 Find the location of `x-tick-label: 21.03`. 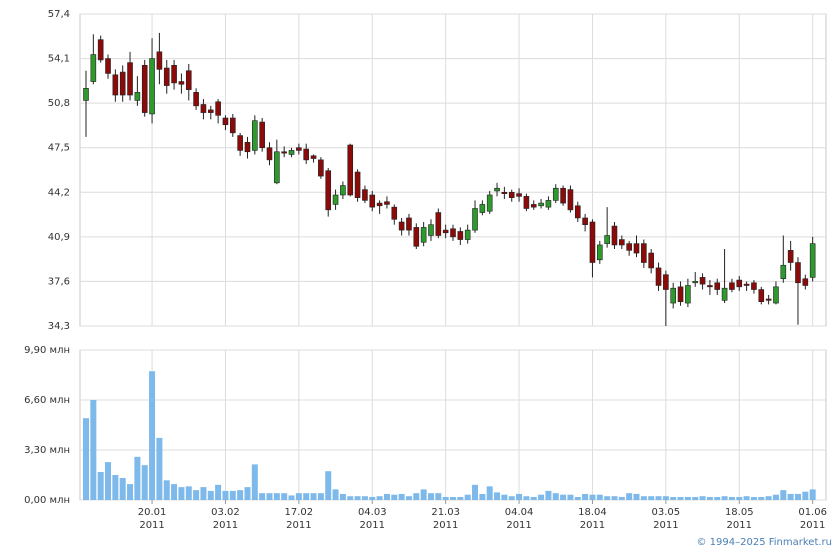

x-tick-label: 21.03 is located at coordinates (445, 512).